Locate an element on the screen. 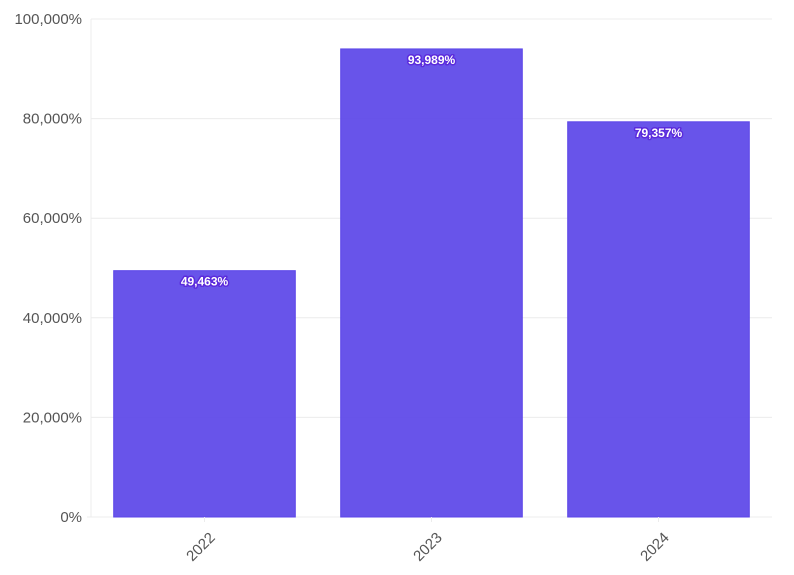 This screenshot has height=575, width=794. y-tick-label: 60,000% is located at coordinates (52, 218).